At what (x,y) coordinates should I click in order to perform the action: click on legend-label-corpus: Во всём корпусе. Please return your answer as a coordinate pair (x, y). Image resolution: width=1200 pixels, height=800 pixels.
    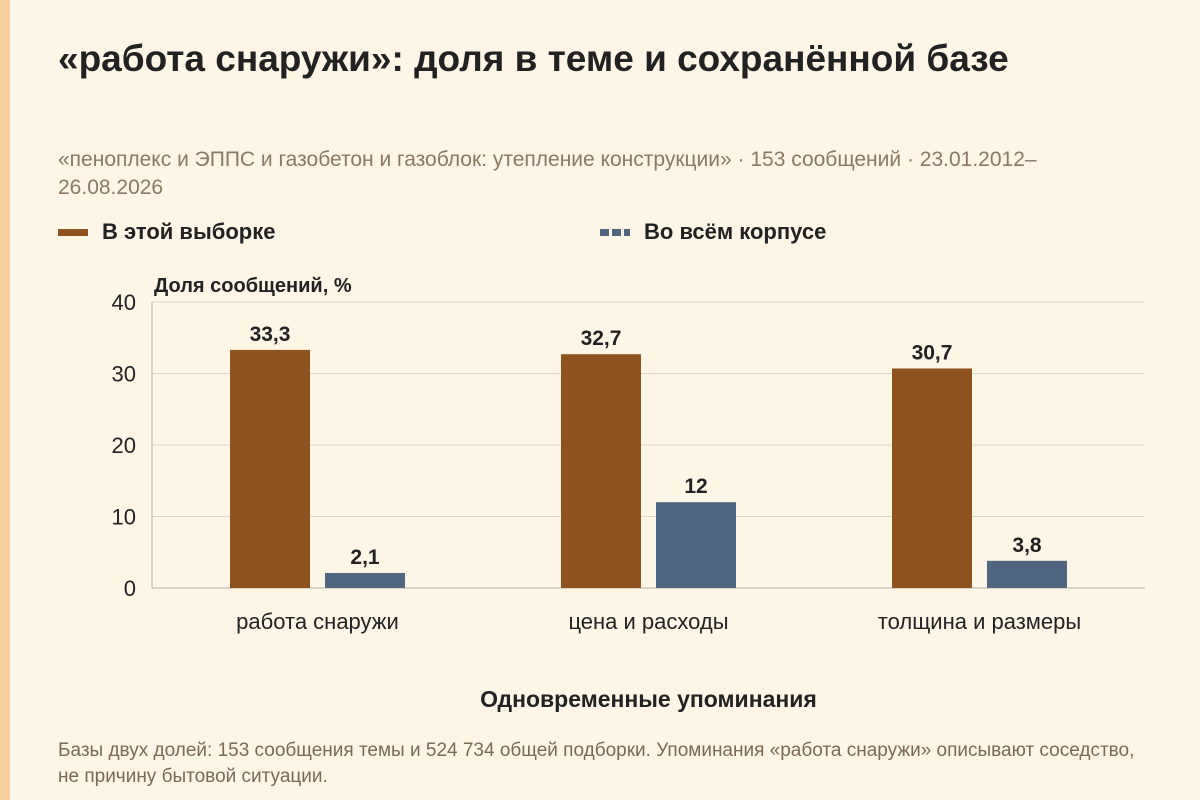
    Looking at the image, I should click on (735, 231).